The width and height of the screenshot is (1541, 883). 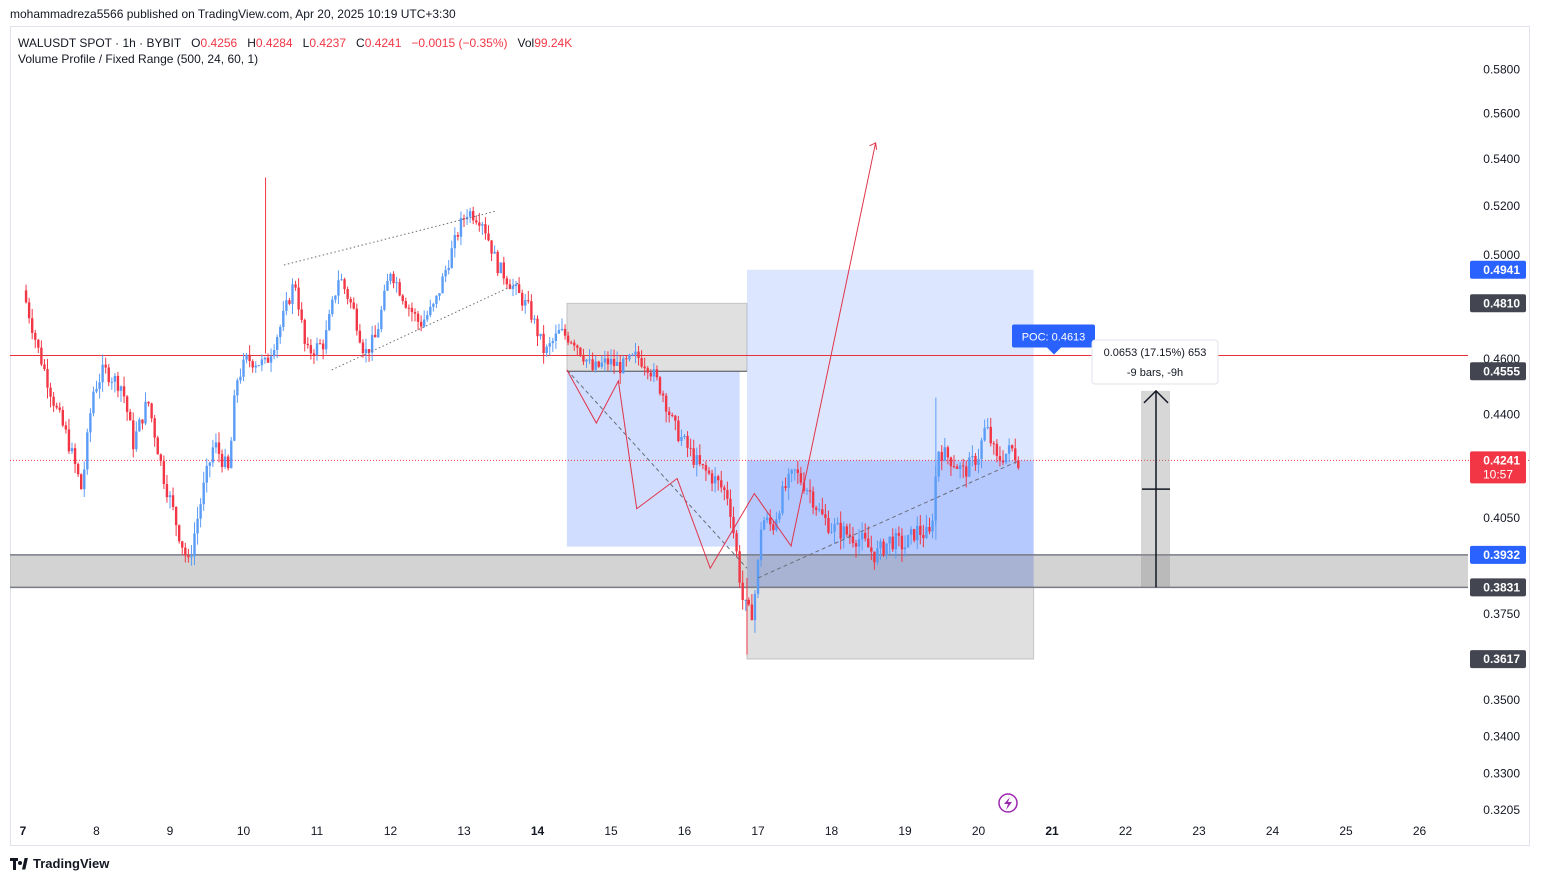 What do you see at coordinates (979, 831) in the screenshot?
I see `x-tick-20: 20` at bounding box center [979, 831].